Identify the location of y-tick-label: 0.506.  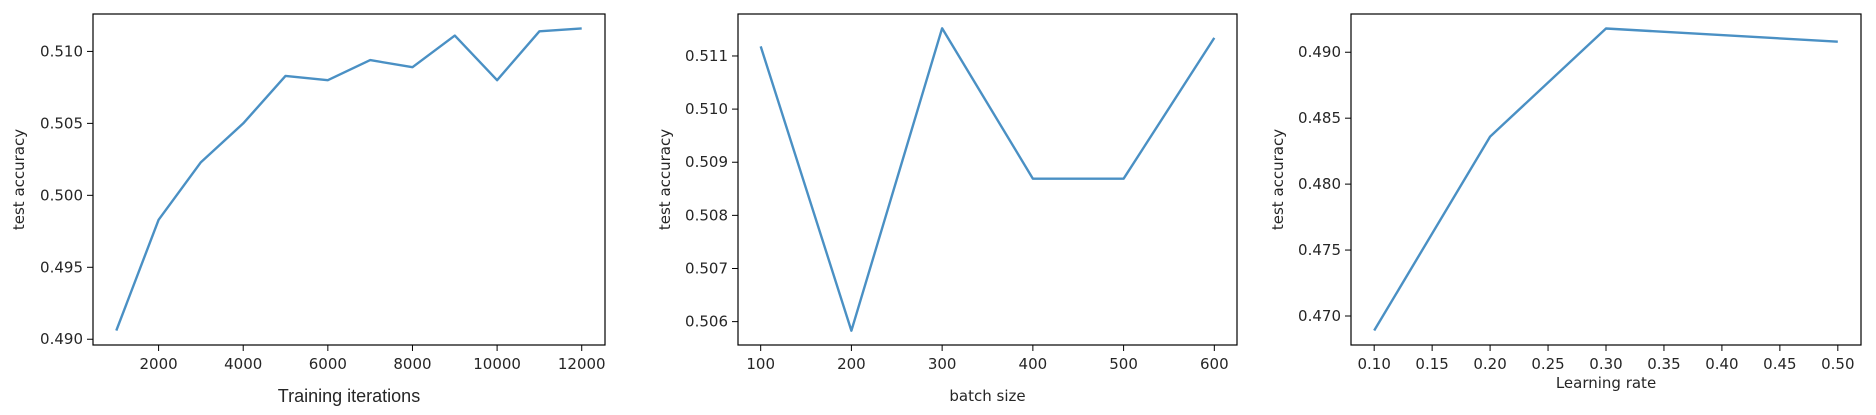
(706, 322).